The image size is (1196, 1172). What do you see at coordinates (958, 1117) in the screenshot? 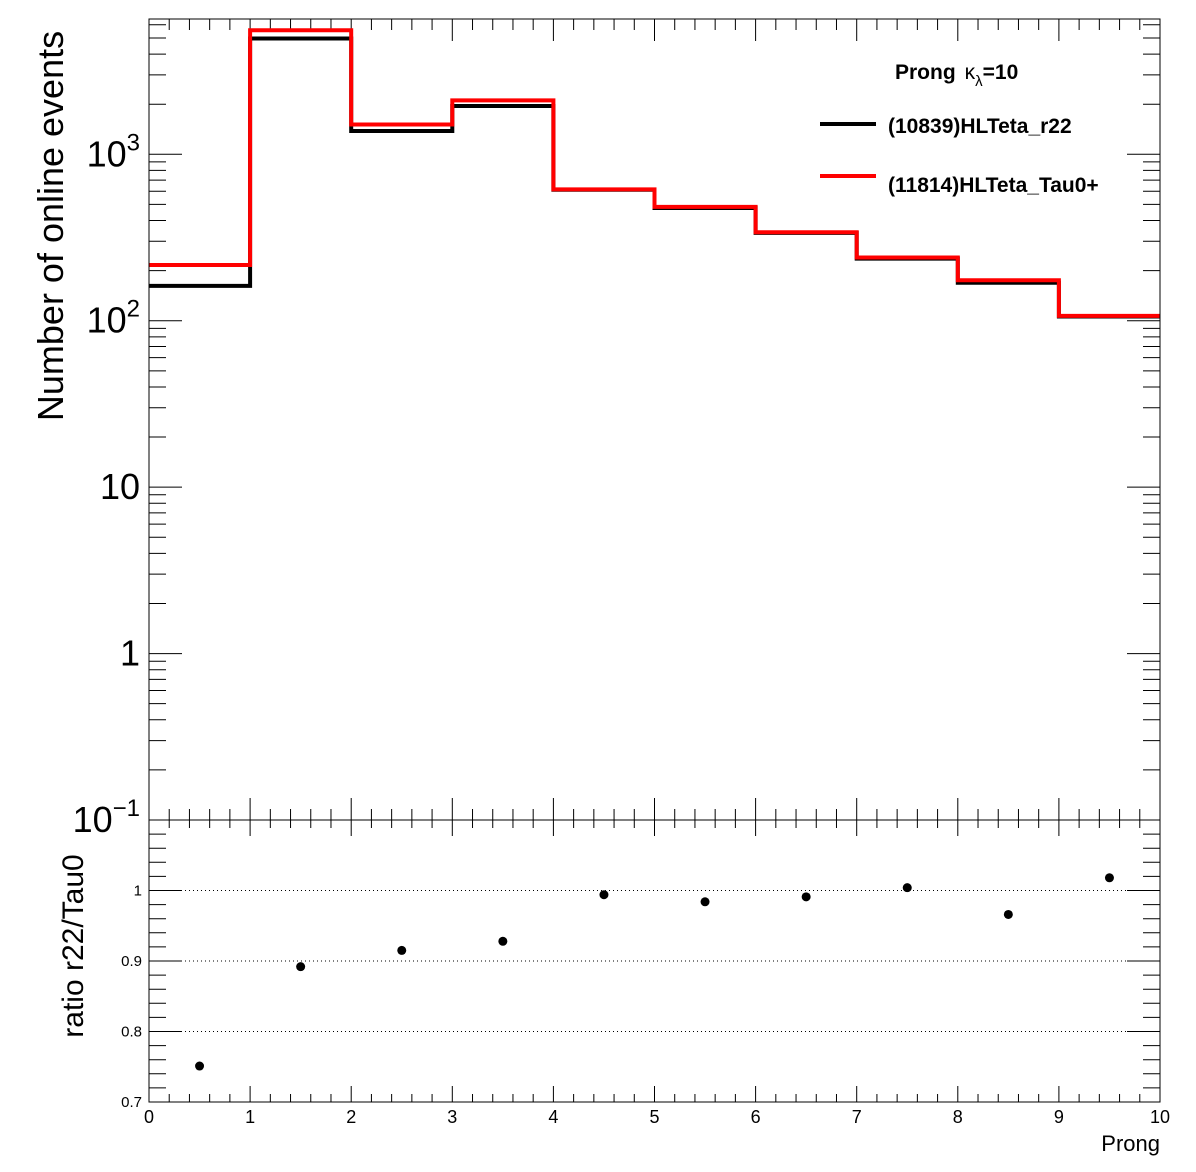
I see `lower-x-tick-label: 8` at bounding box center [958, 1117].